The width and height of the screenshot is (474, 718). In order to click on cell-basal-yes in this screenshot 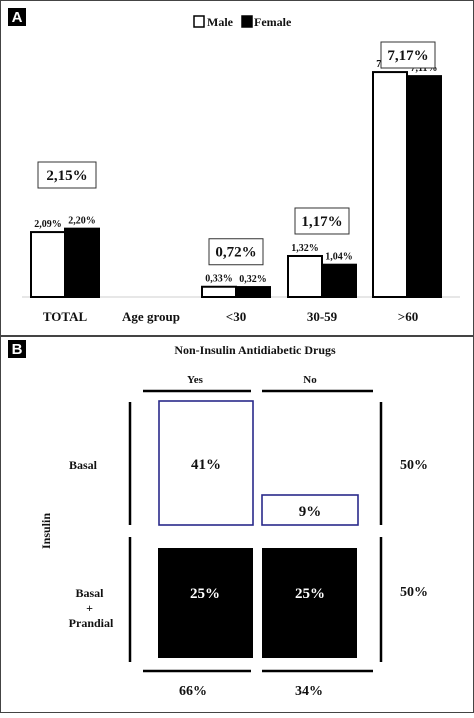, I will do `click(206, 463)`.